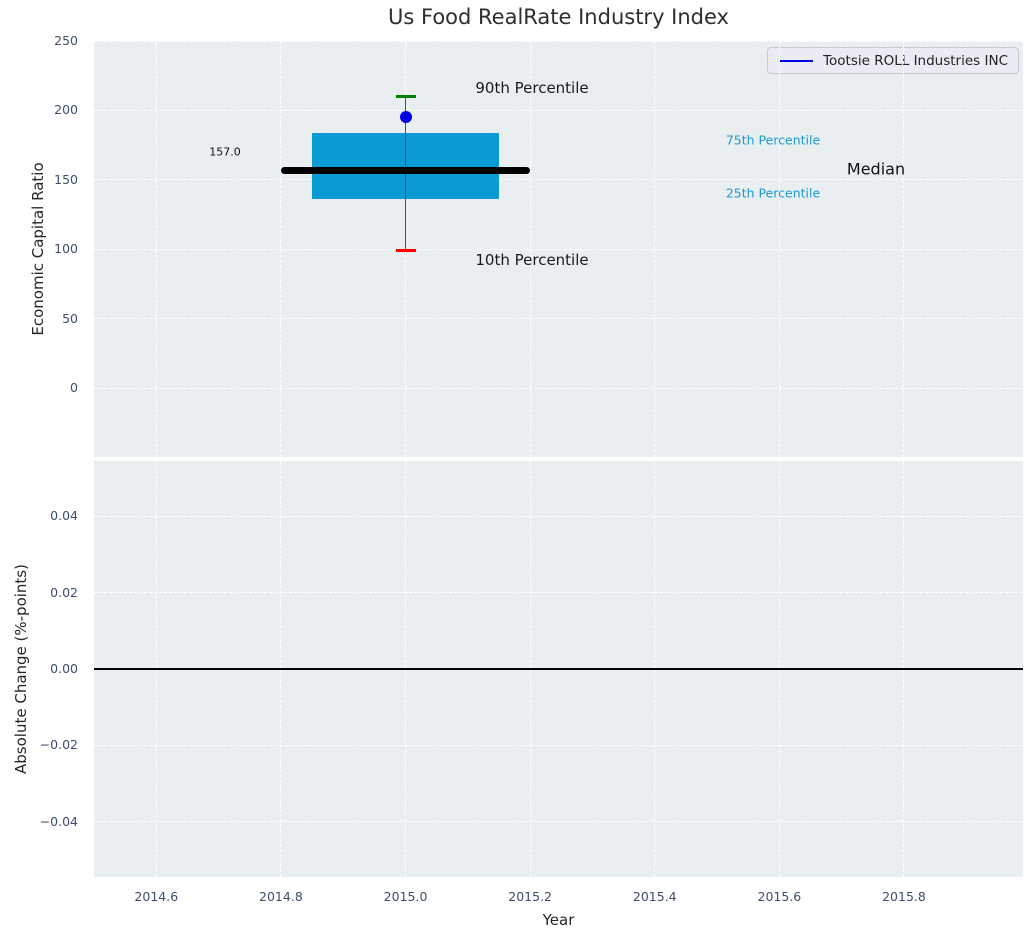  I want to click on p10-cap, so click(405, 251).